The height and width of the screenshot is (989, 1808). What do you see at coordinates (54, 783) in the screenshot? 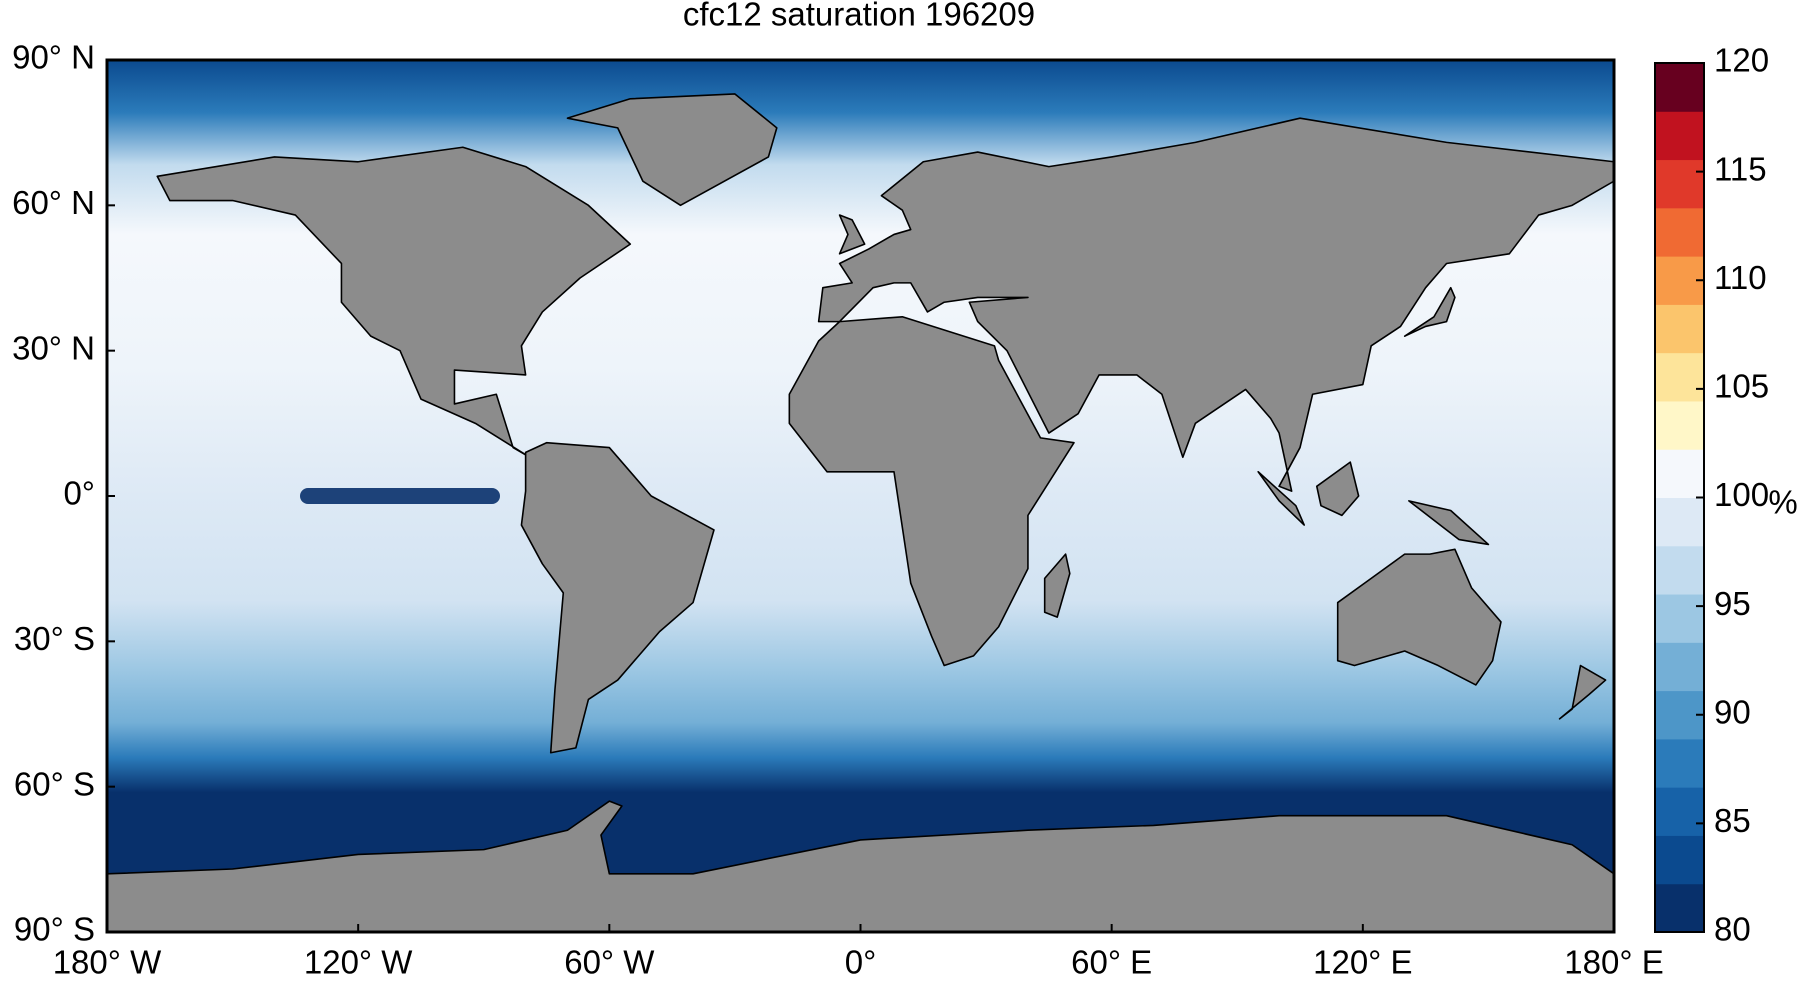
I see `y-tick-label: 60° S` at bounding box center [54, 783].